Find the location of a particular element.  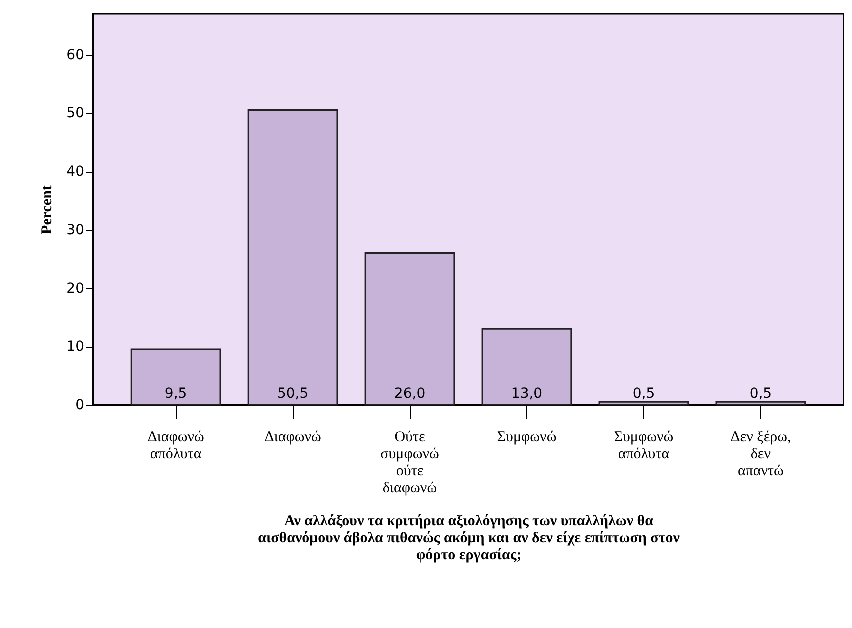

data-label: 26,0 is located at coordinates (410, 394).